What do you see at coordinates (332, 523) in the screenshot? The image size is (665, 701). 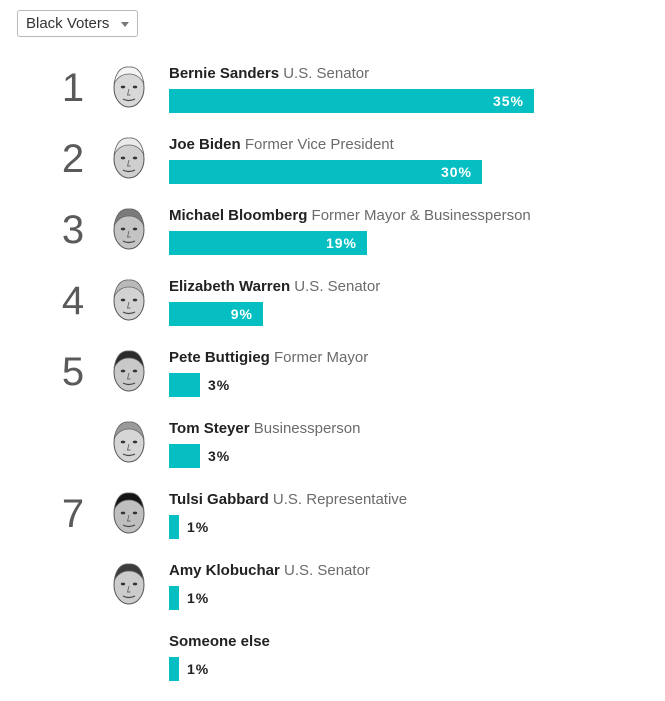 I see `candidate-row: 7 Tulsi Gabbard U.S. Representative 1%` at bounding box center [332, 523].